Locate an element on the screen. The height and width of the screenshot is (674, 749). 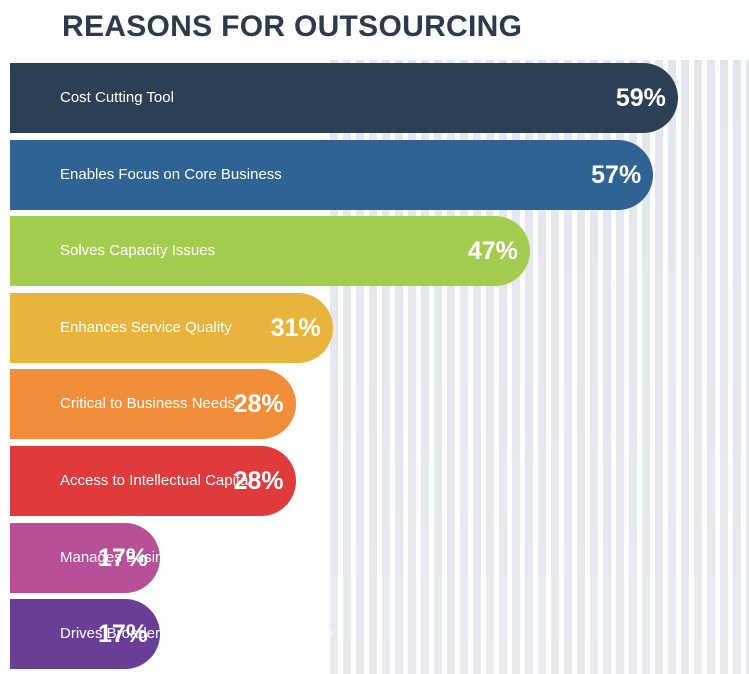
bar: Solves Capacity Issues 47% is located at coordinates (270, 251).